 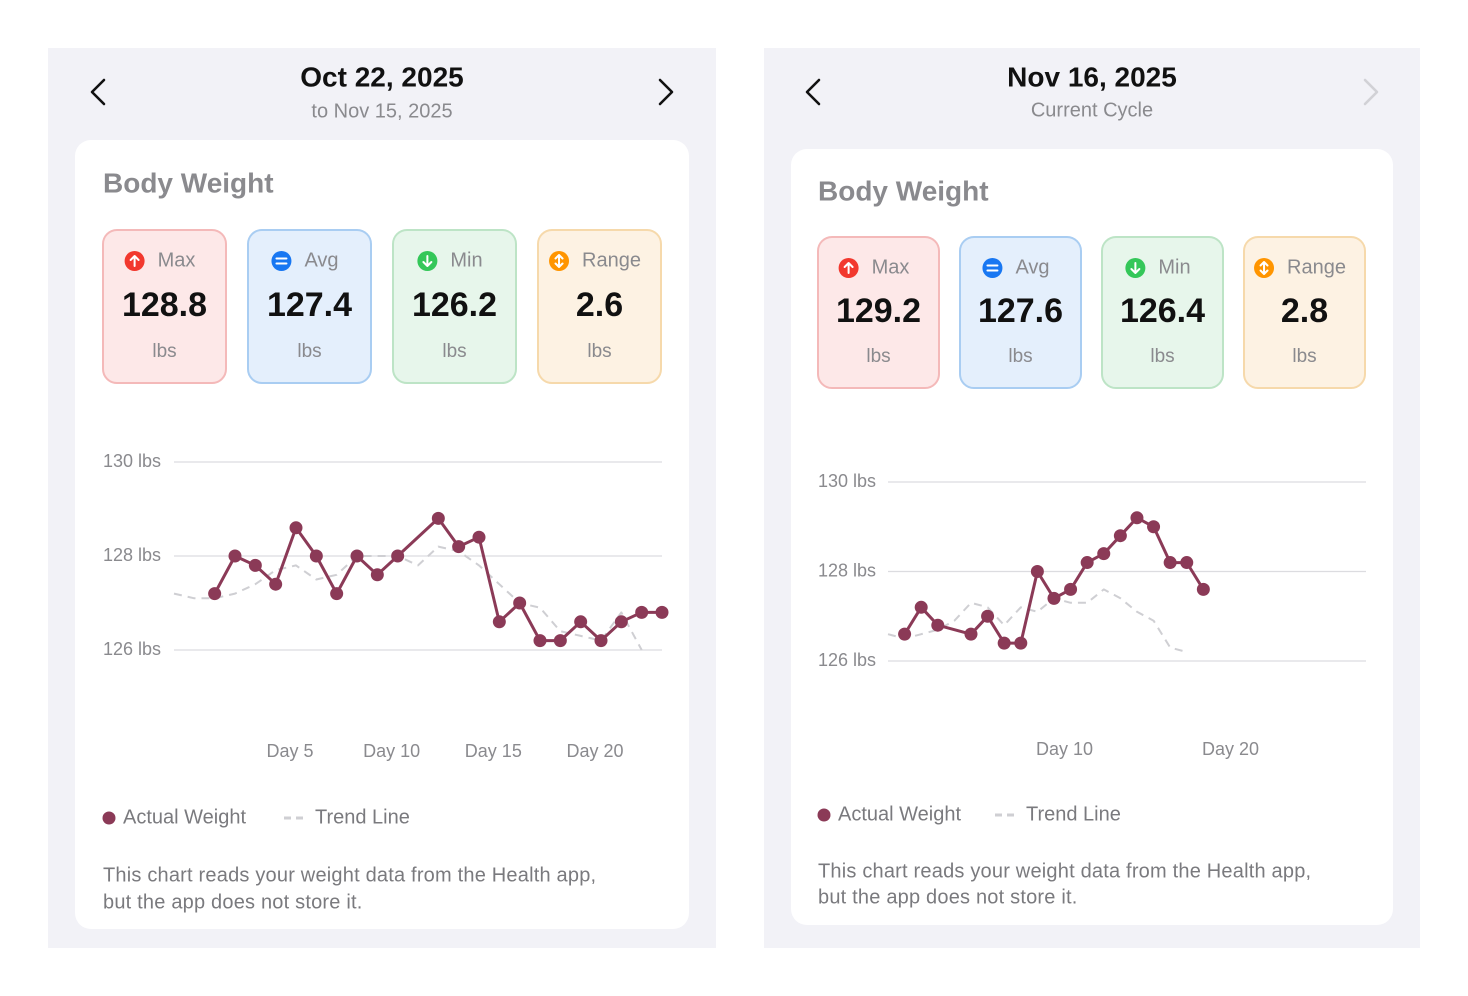 I want to click on header-subtitle: Current Cycle, so click(x=1092, y=110).